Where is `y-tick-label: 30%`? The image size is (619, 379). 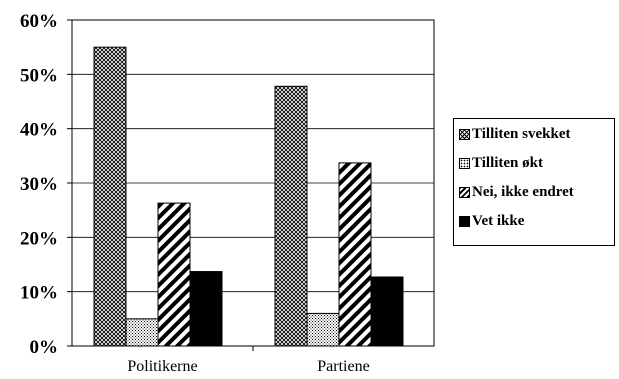 y-tick-label: 30% is located at coordinates (39, 184).